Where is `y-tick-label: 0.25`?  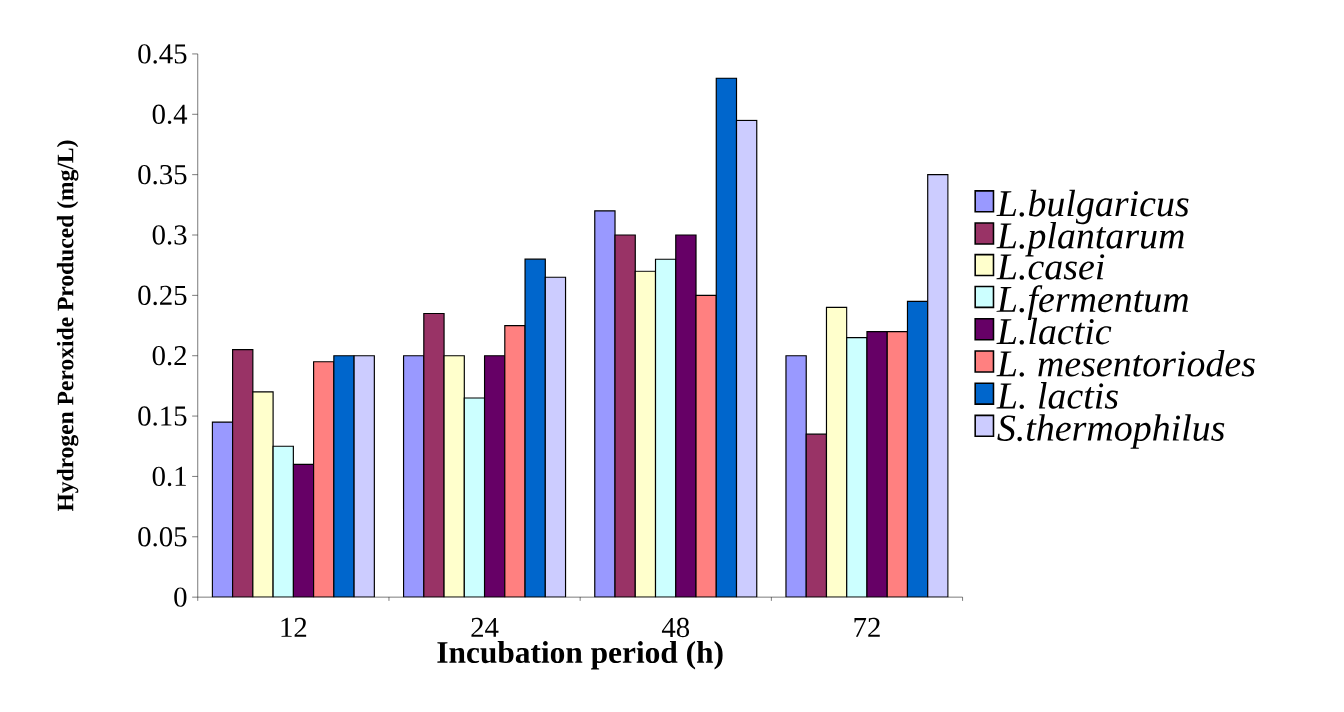 y-tick-label: 0.25 is located at coordinates (162, 295).